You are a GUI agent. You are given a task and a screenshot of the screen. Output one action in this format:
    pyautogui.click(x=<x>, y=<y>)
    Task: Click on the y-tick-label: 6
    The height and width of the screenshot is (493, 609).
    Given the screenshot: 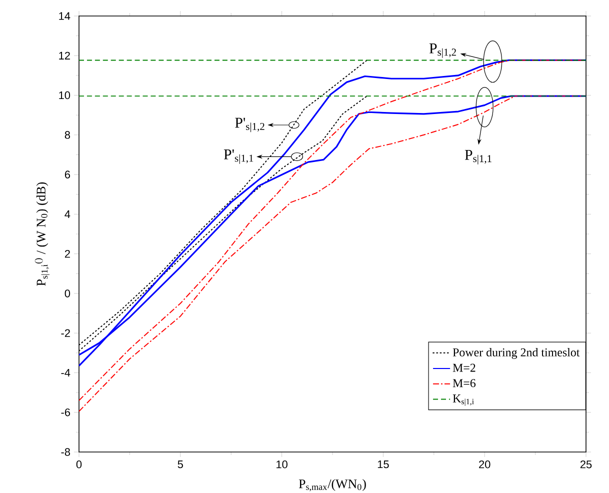 What is the action you would take?
    pyautogui.click(x=67, y=174)
    